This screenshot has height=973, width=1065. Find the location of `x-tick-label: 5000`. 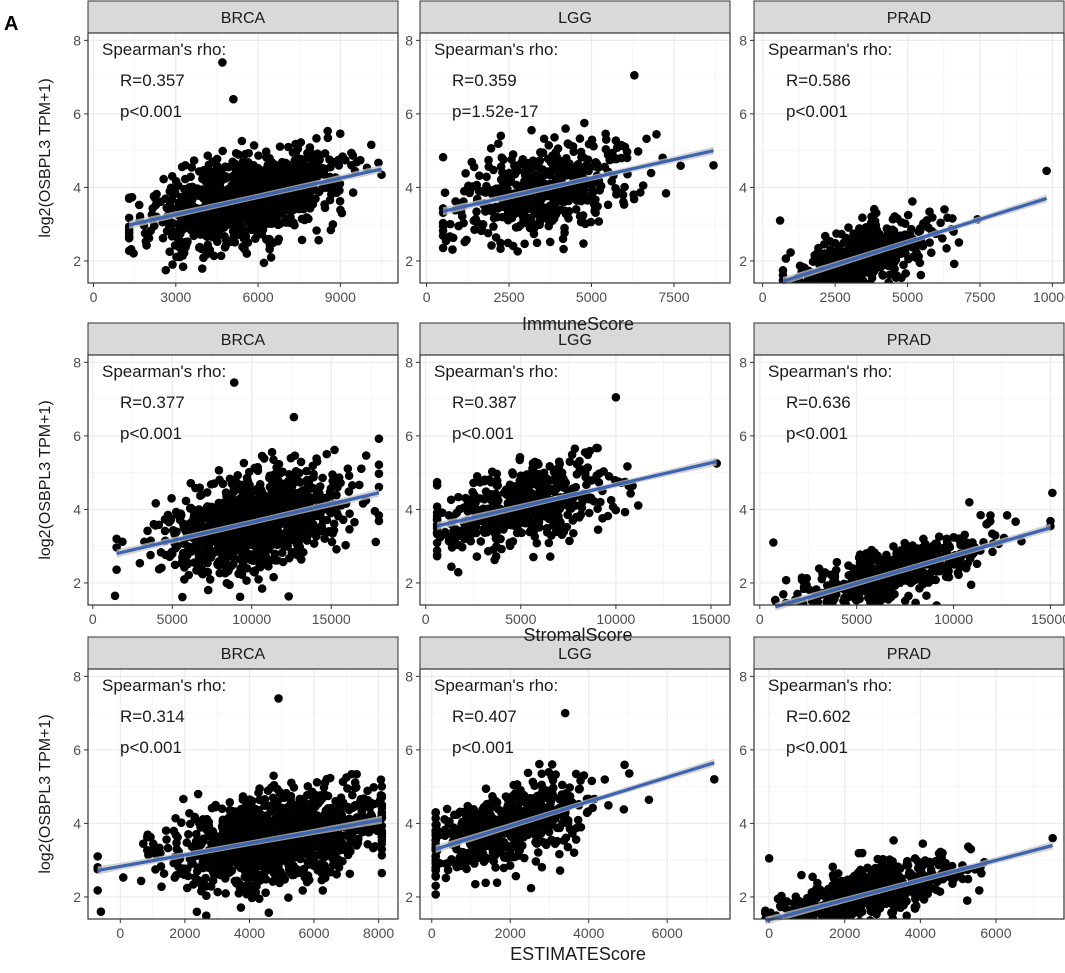

x-tick-label: 5000 is located at coordinates (591, 297).